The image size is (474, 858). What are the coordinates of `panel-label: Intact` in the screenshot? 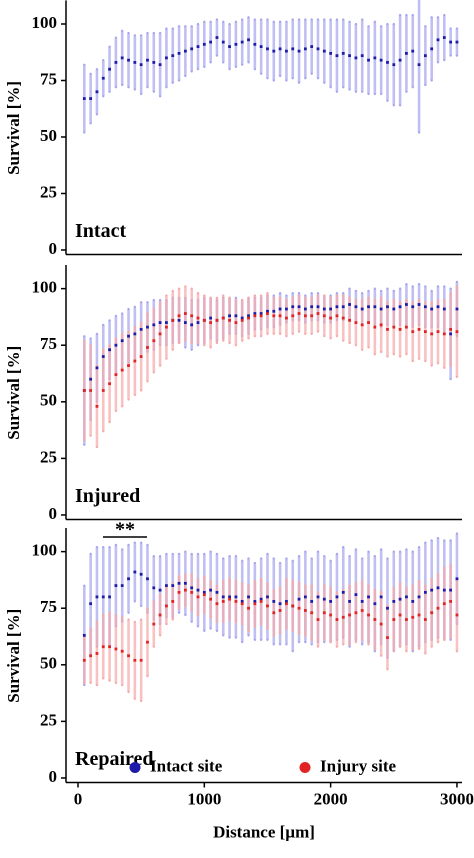 It's located at (100, 231).